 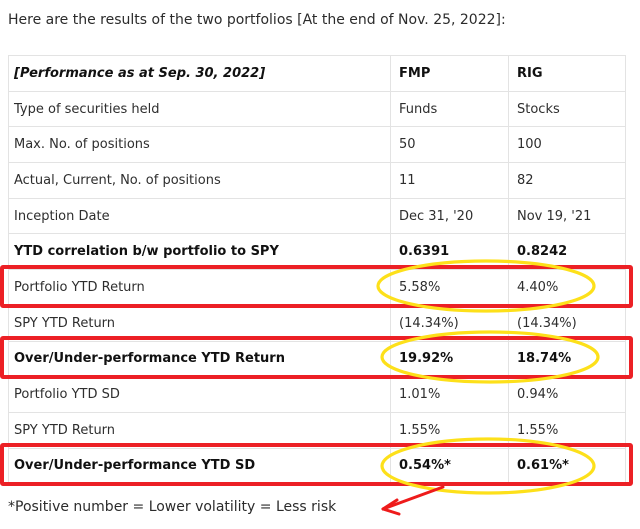 I want to click on table-row: Type of securities held Funds Stocks, so click(x=317, y=109).